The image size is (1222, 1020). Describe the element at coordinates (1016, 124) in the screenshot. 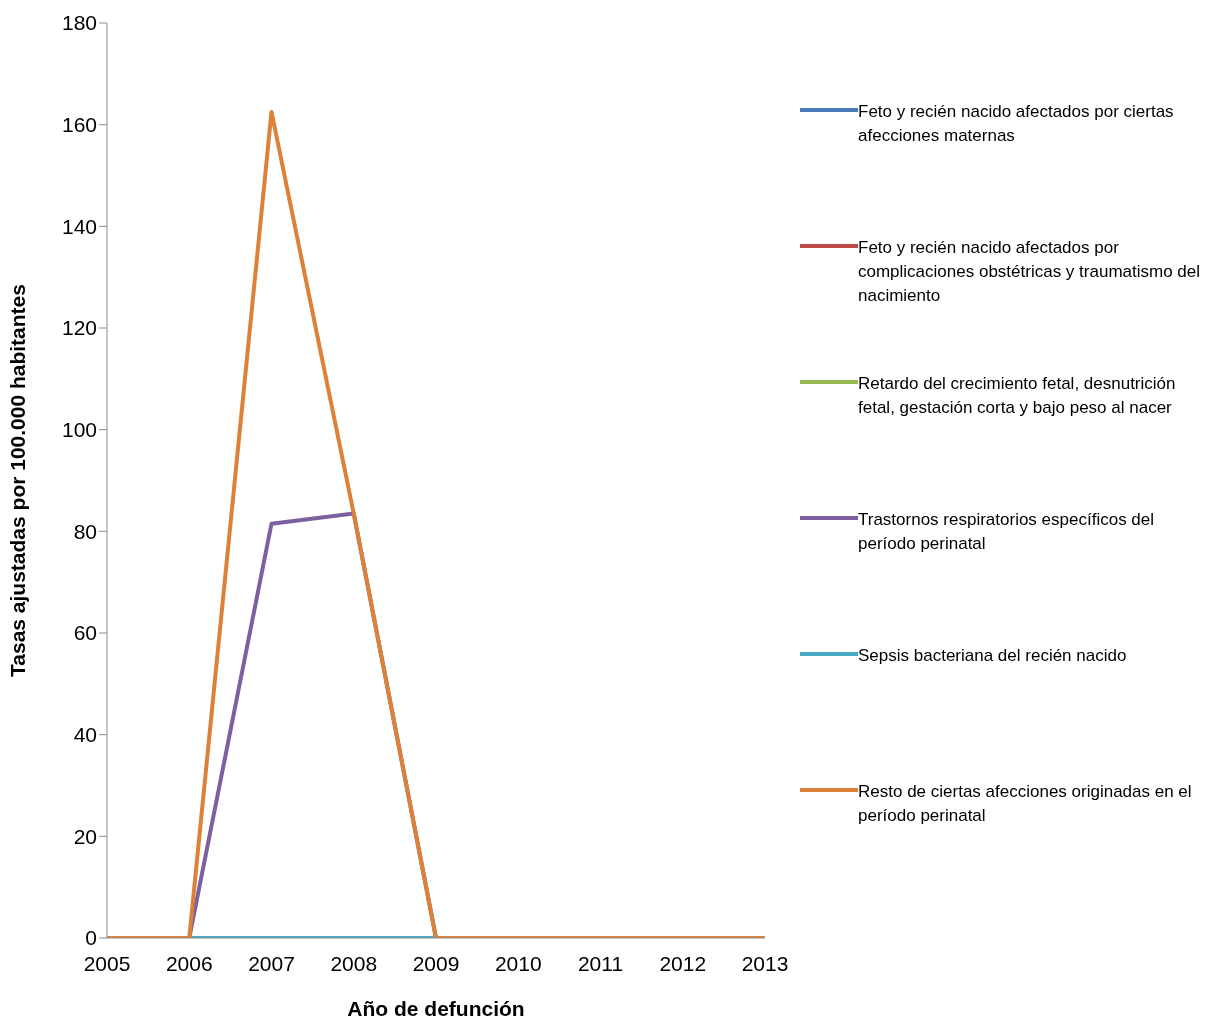

I see `legend-label: Feto y recién nacido afectados por ciertas afecciones maternas` at that location.